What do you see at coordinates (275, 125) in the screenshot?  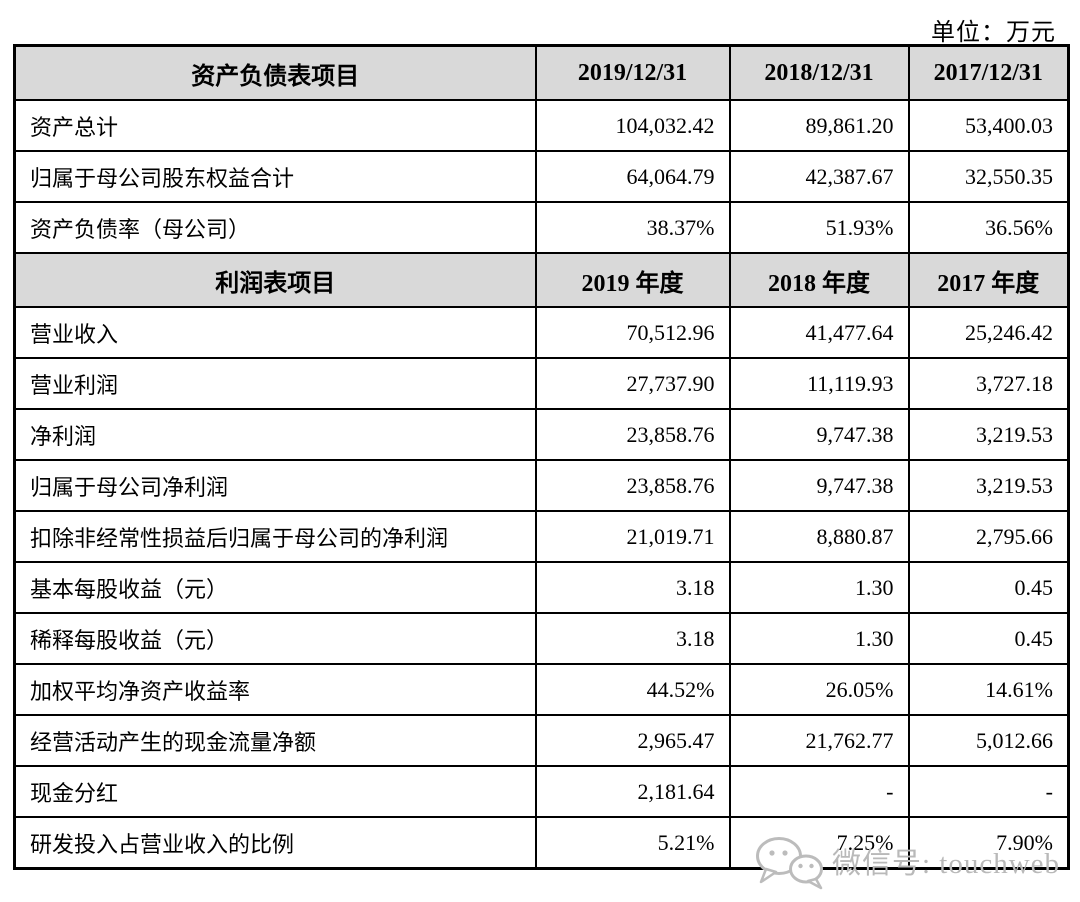 I see `row-label: 资产总计` at bounding box center [275, 125].